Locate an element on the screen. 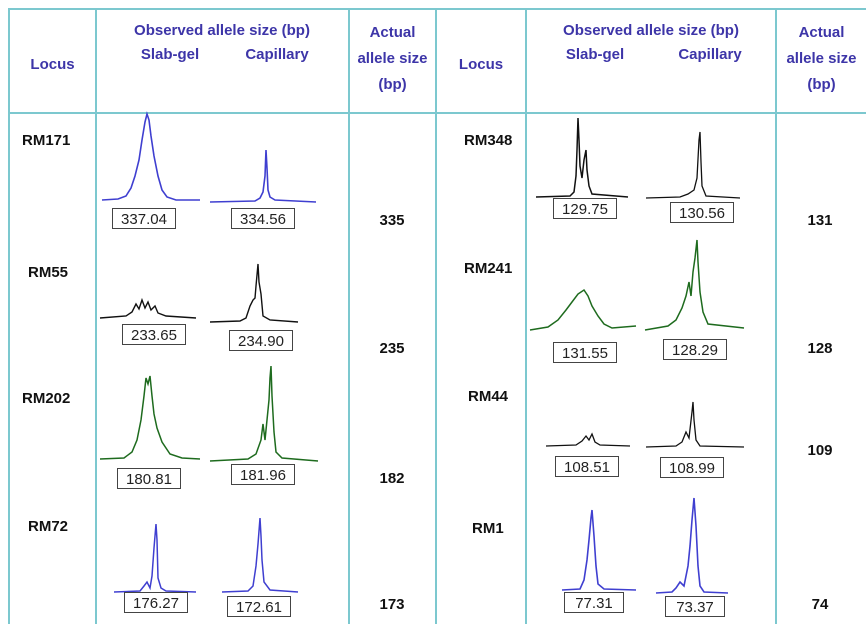 The width and height of the screenshot is (866, 624). capillary-size-box: 73.37 is located at coordinates (695, 606).